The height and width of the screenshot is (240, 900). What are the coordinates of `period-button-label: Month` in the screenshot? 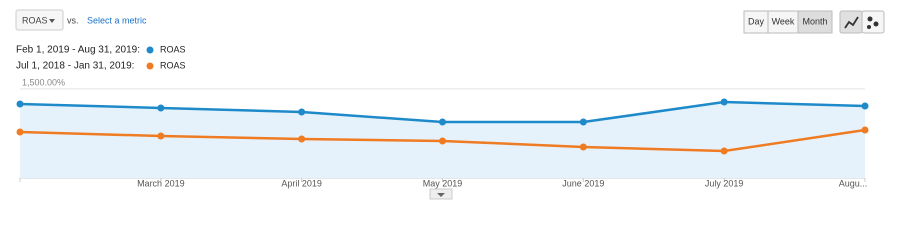 It's located at (814, 21).